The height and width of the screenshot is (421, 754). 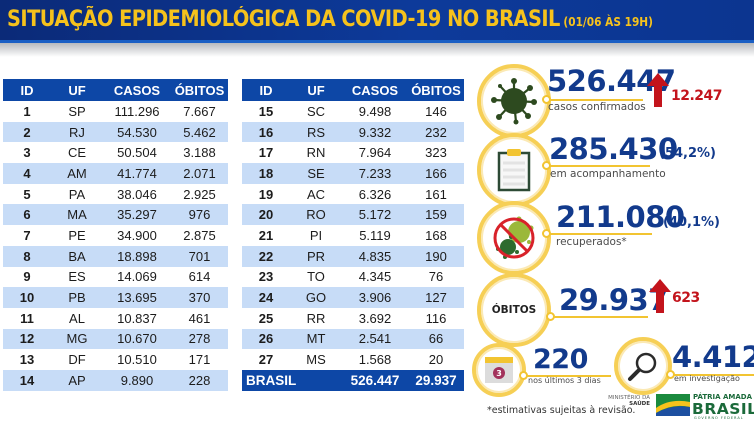 What do you see at coordinates (316, 297) in the screenshot?
I see `cell-uf: GO` at bounding box center [316, 297].